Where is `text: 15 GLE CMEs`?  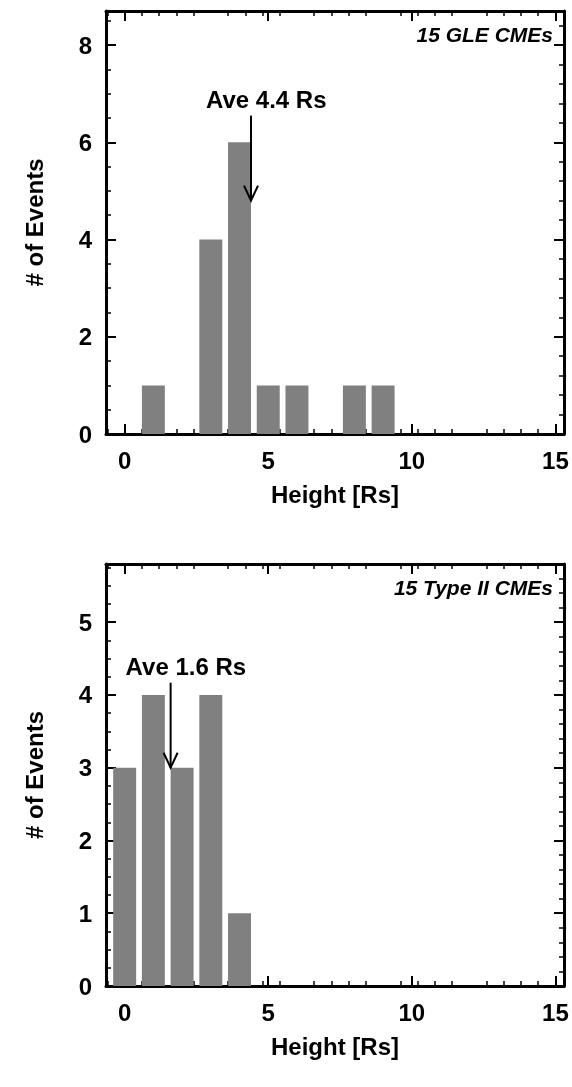
text: 15 GLE CMEs is located at coordinates (485, 34).